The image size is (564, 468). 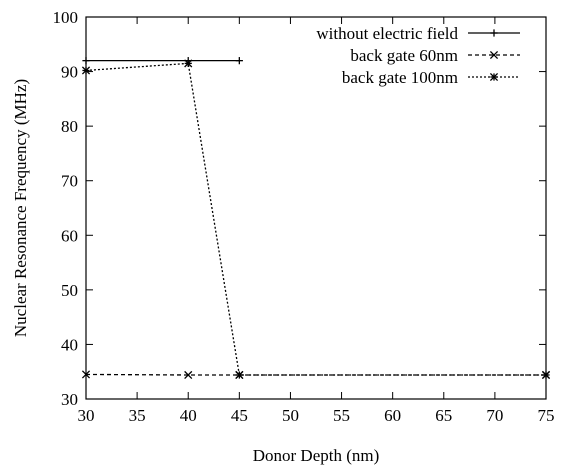 I want to click on y-axis-title: Nuclear Resonance Frequency (MHz), so click(x=20, y=208).